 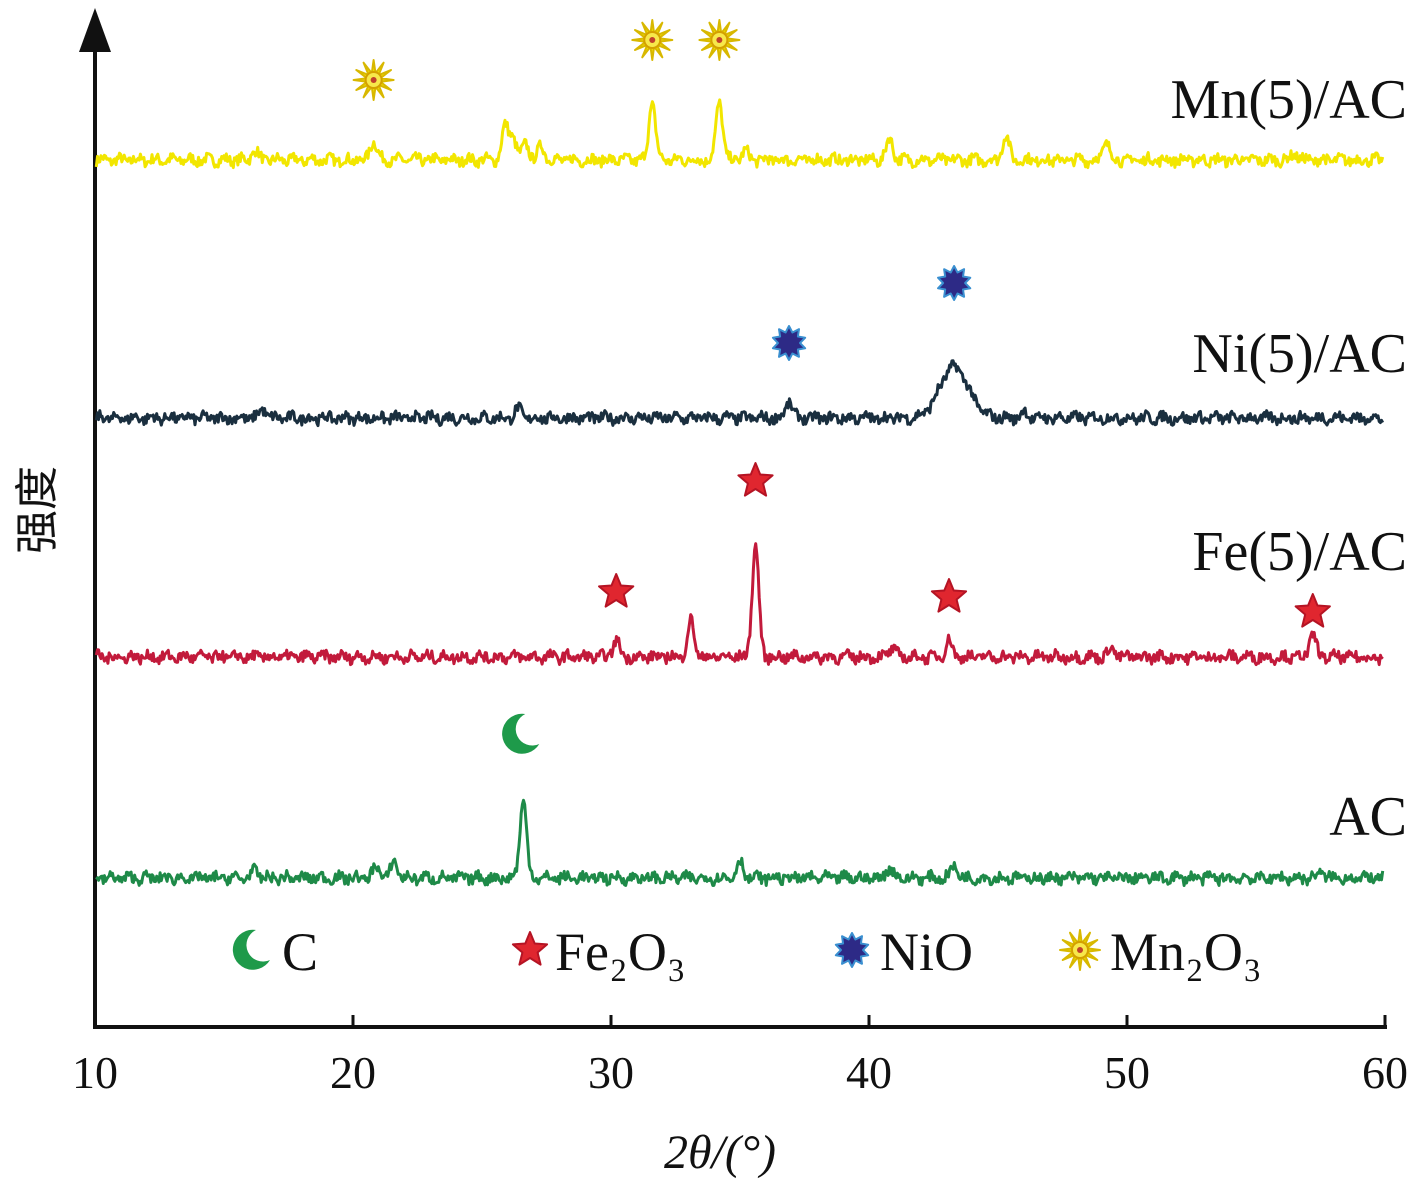 What do you see at coordinates (1289, 458) in the screenshot?
I see `series-label-layer: Mn(5)/AC Ni(5)/AC Fe(5)/AC AC` at bounding box center [1289, 458].